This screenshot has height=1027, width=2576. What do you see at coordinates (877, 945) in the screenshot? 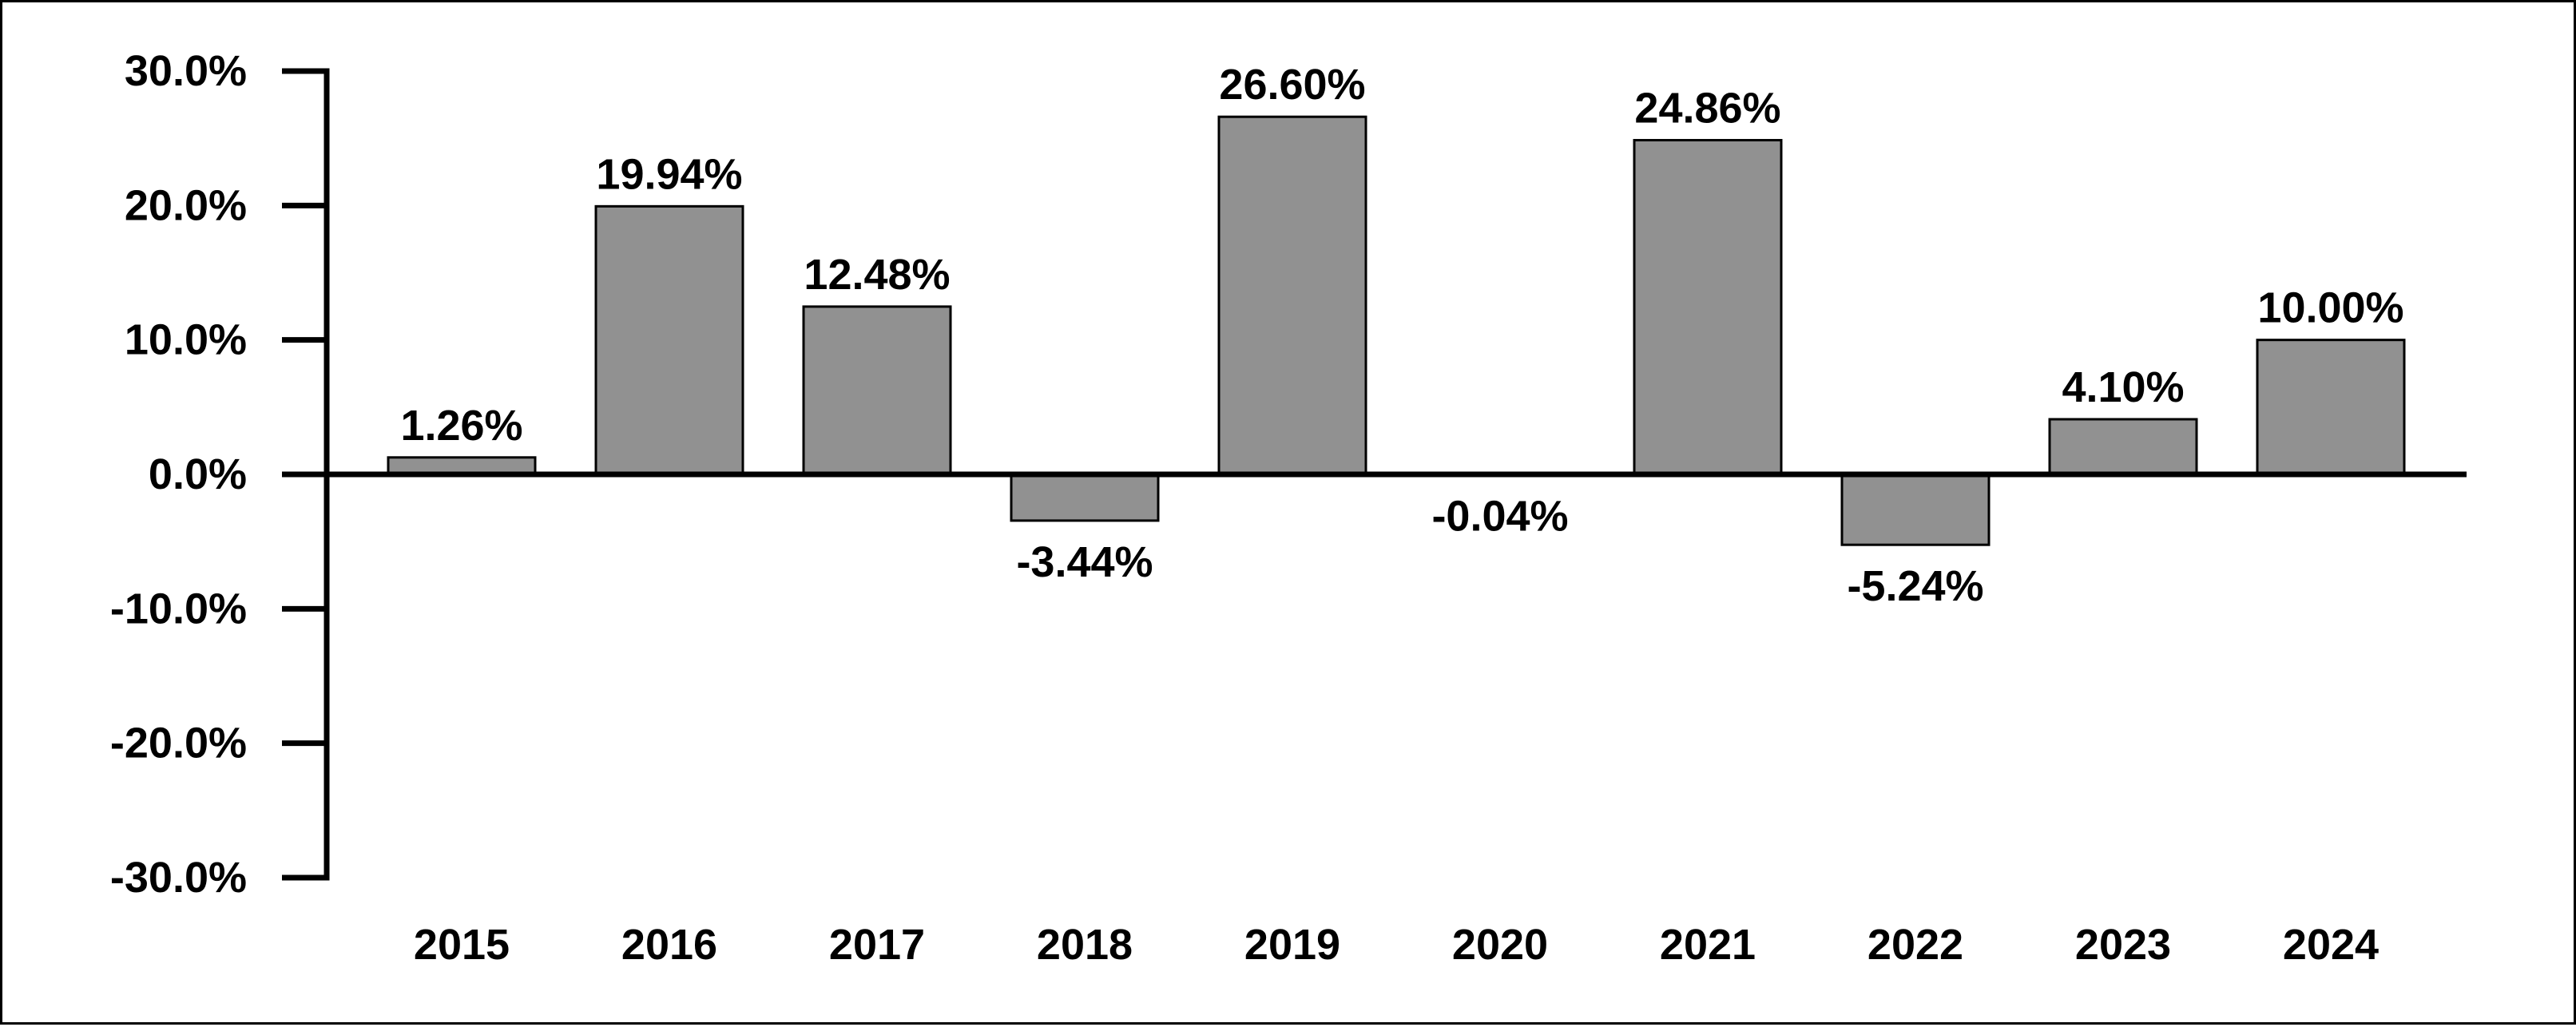
I see `x-tick-label-2017: 2017` at bounding box center [877, 945].